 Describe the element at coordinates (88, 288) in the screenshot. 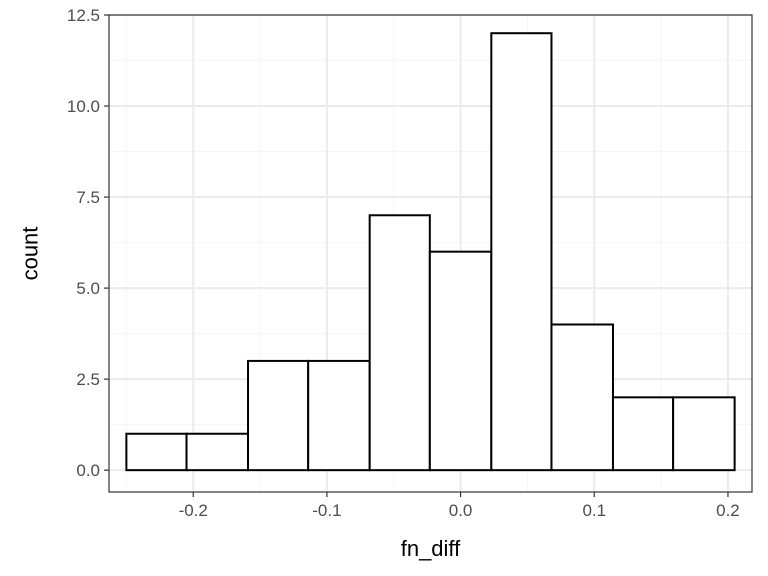

I see `y-tick-label: 5.0` at that location.